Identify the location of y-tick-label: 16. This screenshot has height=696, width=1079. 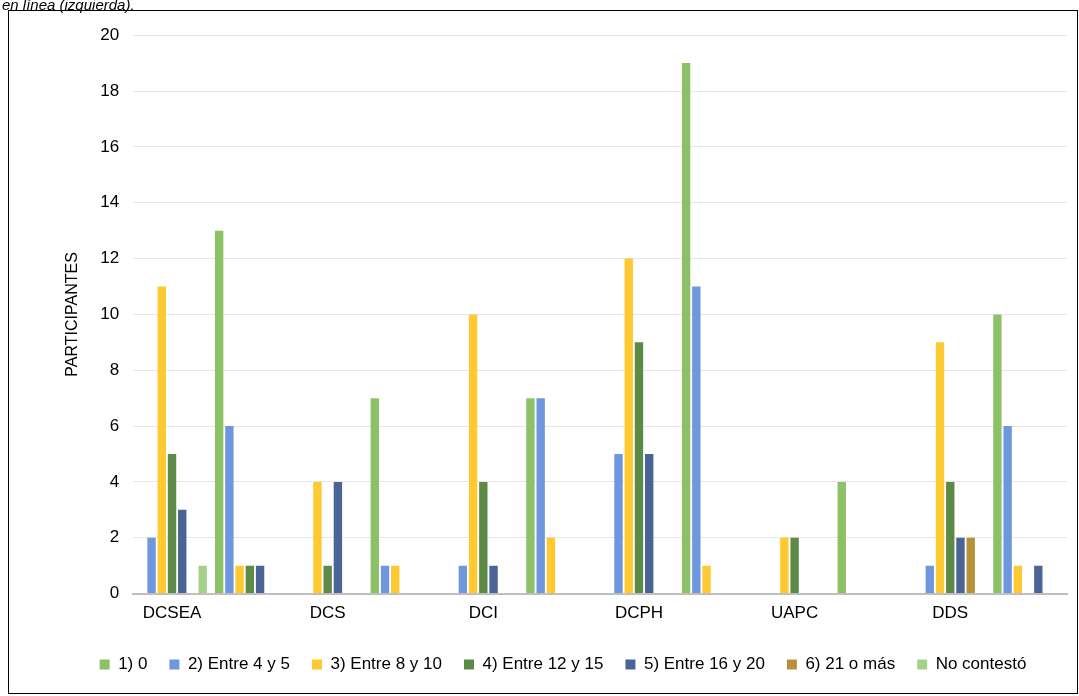
(110, 146).